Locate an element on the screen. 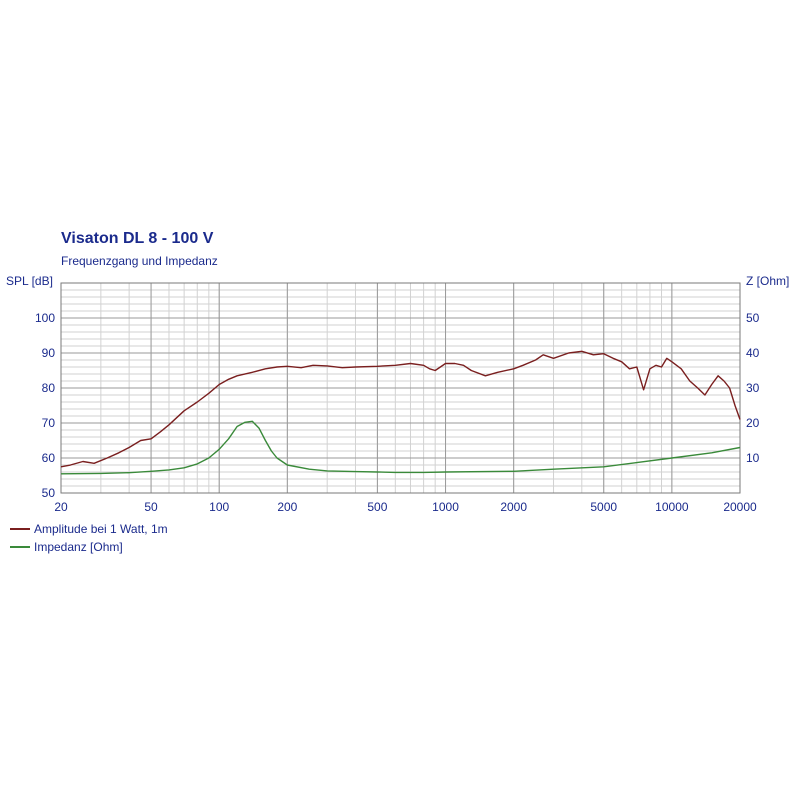  legend-label-amplitude: Amplitude bei 1 Watt, 1m is located at coordinates (101, 529).